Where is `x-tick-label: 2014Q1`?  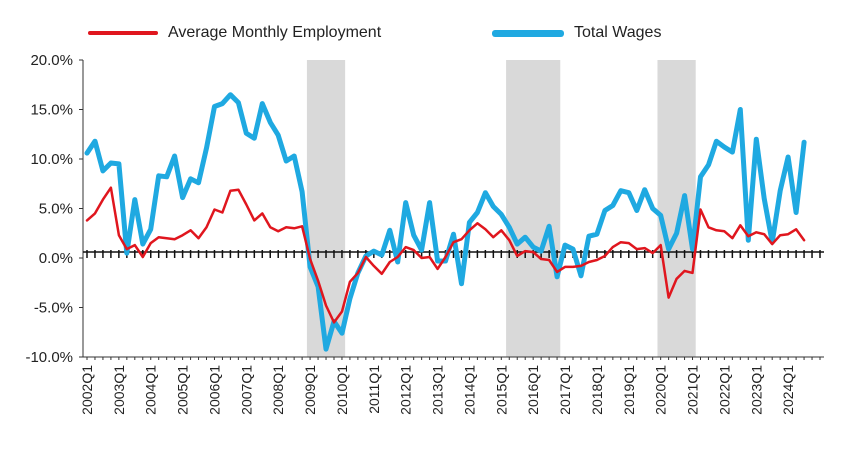 x-tick-label: 2014Q1 is located at coordinates (469, 390).